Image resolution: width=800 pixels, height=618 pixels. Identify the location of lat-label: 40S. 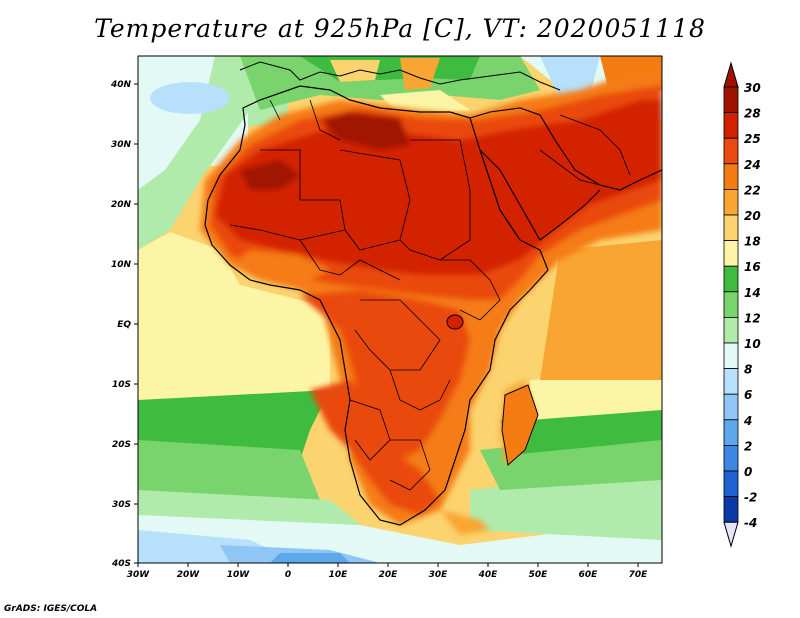
(121, 564).